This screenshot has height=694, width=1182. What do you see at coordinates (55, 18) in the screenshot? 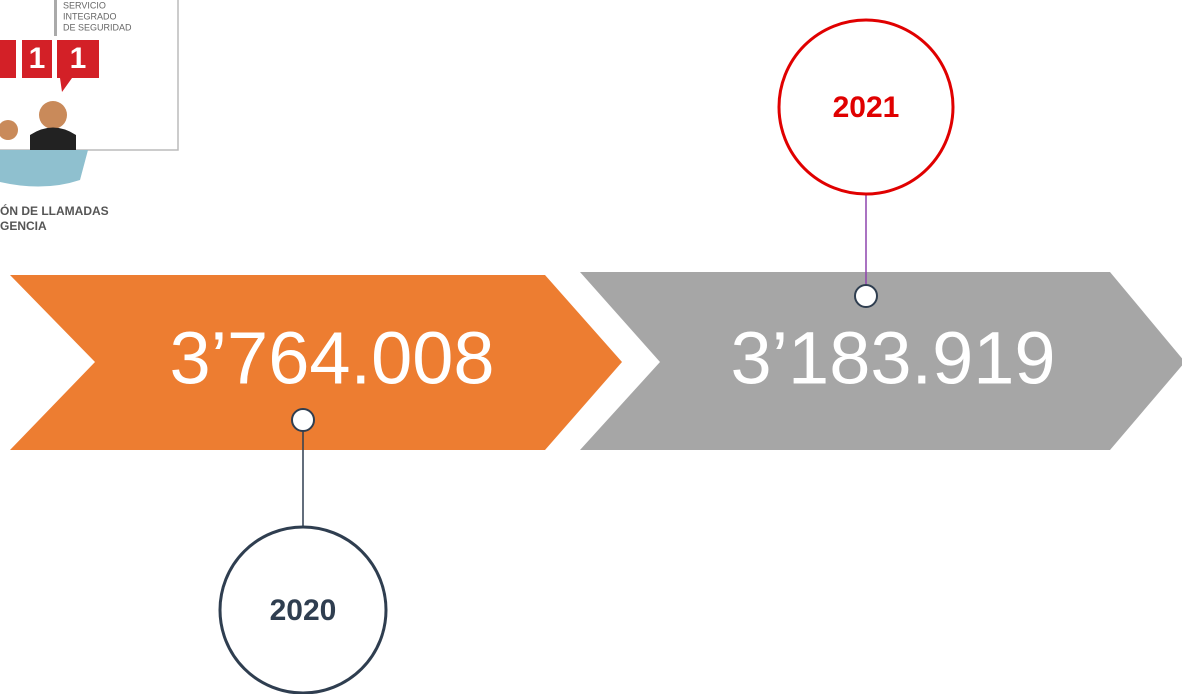
I see `logo-bar` at bounding box center [55, 18].